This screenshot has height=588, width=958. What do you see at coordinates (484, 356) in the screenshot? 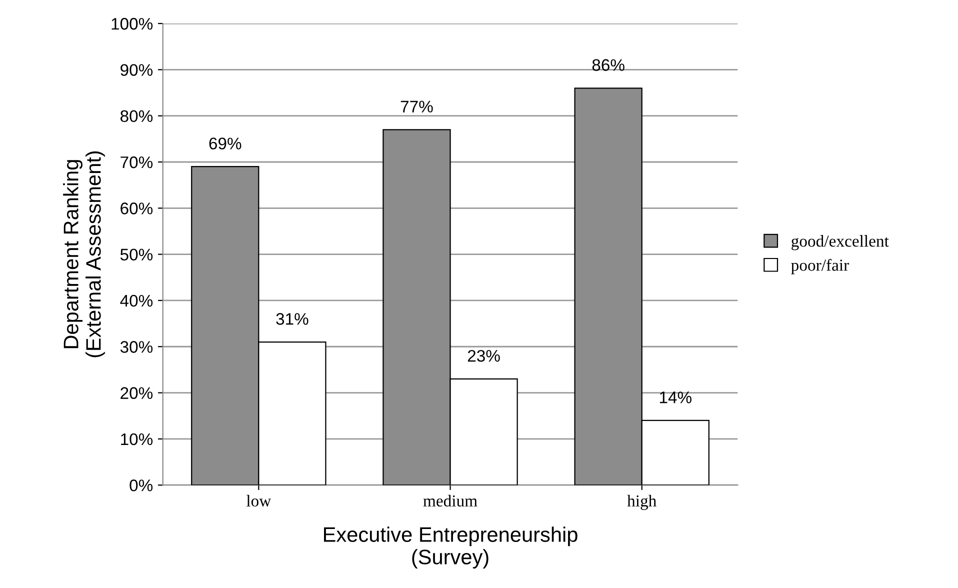
I see `data-label: 23%` at bounding box center [484, 356].